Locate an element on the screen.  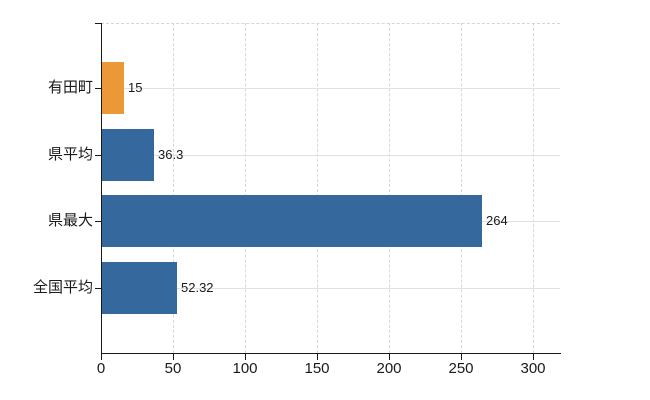
category-label: 県平均 is located at coordinates (70, 154).